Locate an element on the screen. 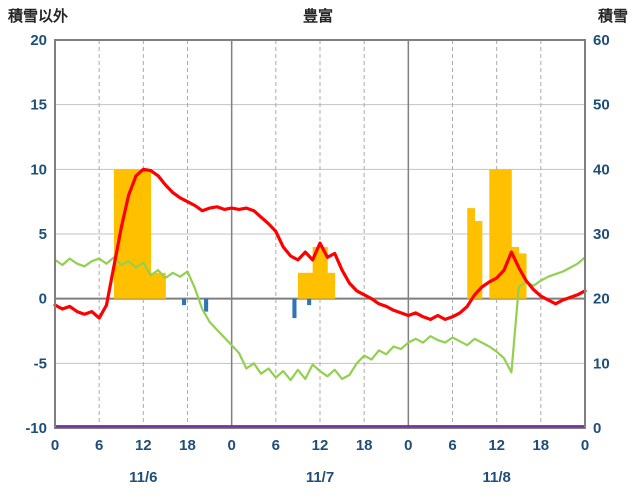 Image resolution: width=636 pixels, height=501 pixels. svg-text: 5 is located at coordinates (43, 234).